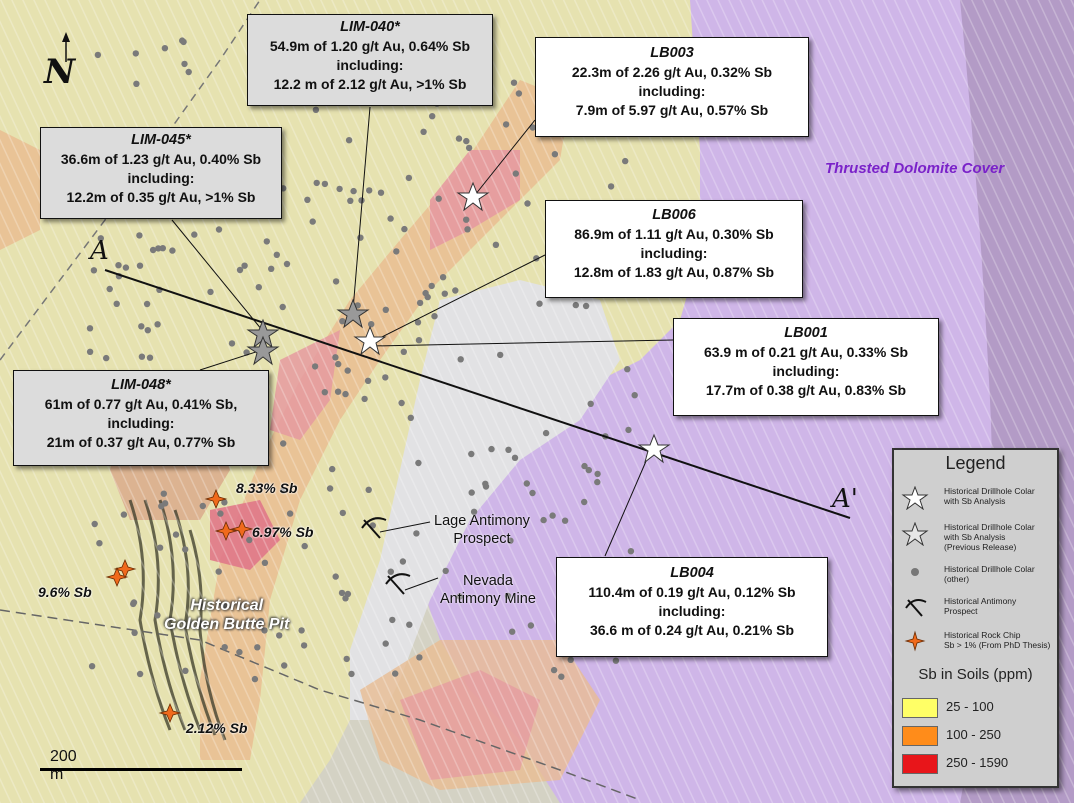 This screenshot has height=803, width=1074. I want to click on drillhole-lim040, so click(353, 313).